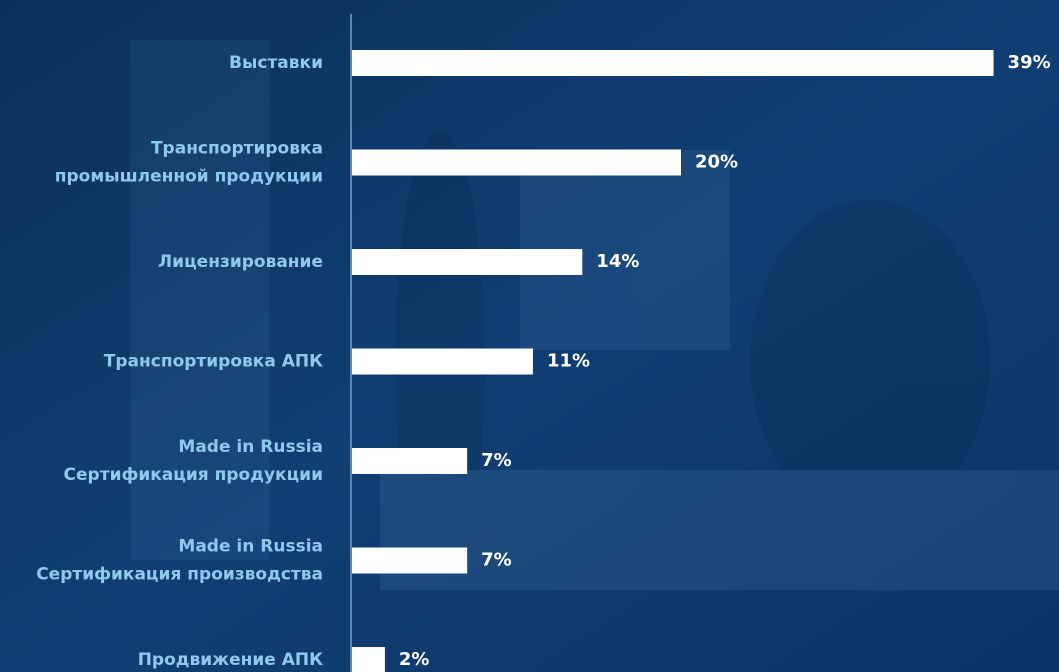 The width and height of the screenshot is (1059, 672). What do you see at coordinates (617, 261) in the screenshot?
I see `value-label: 14%` at bounding box center [617, 261].